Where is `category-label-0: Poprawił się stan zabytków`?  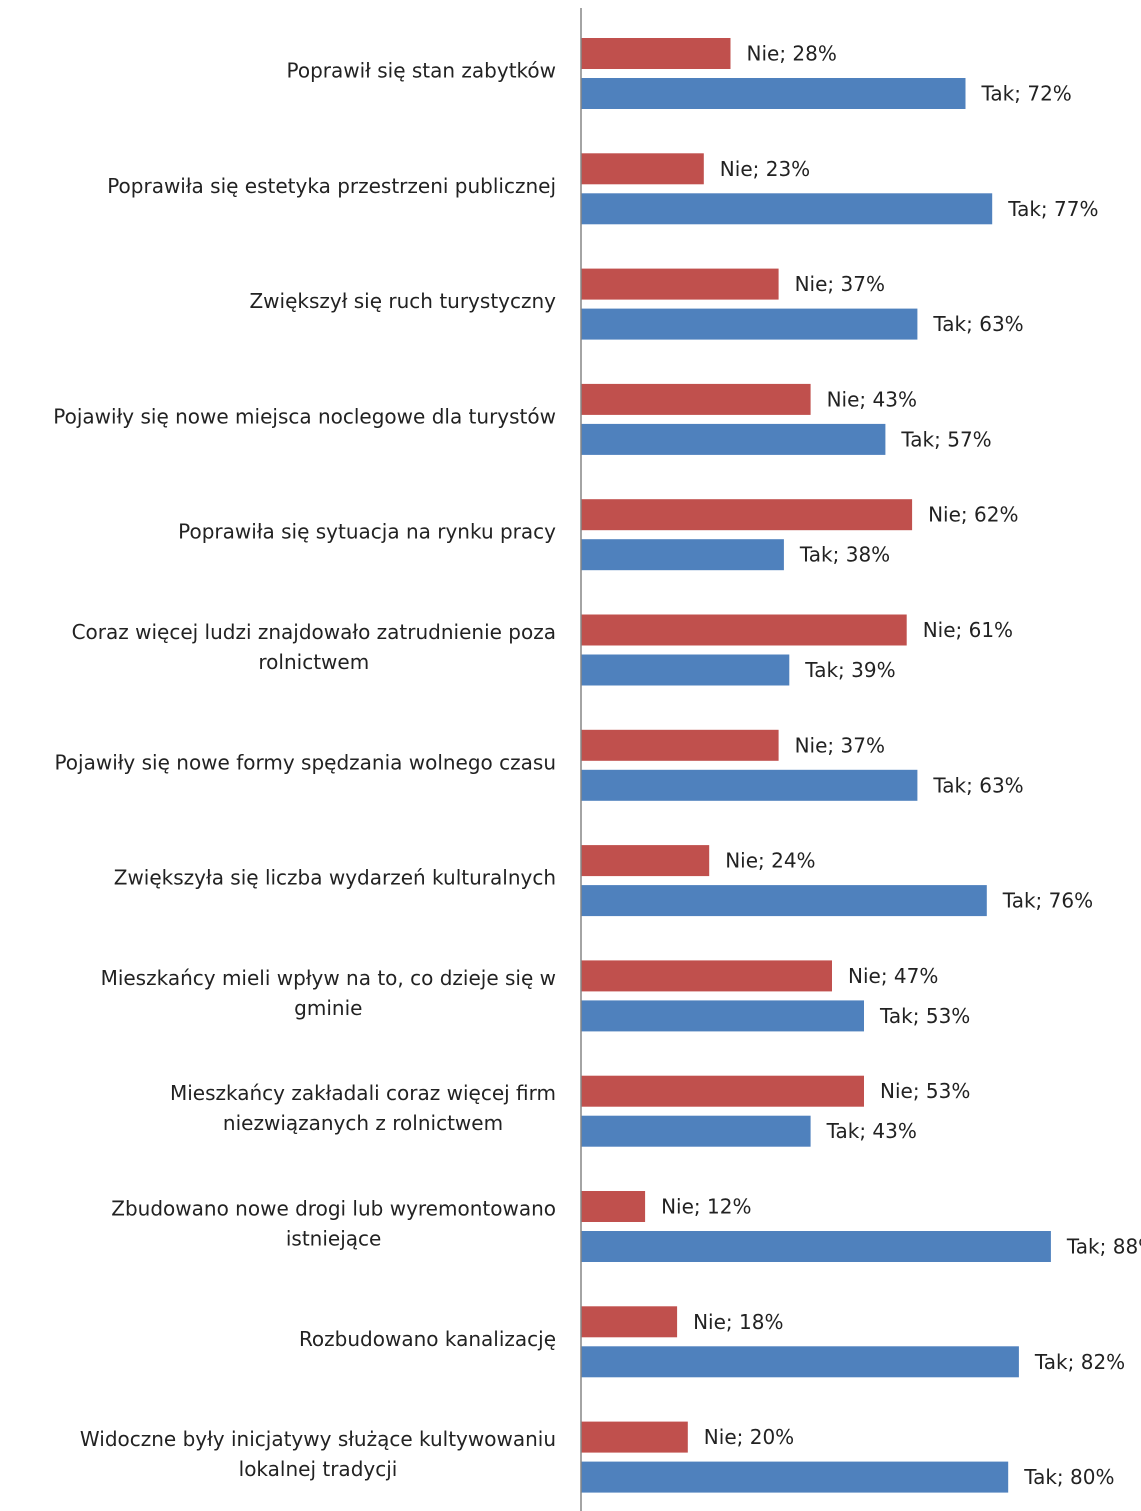 category-label-0: Poprawił się stan zabytków is located at coordinates (422, 71).